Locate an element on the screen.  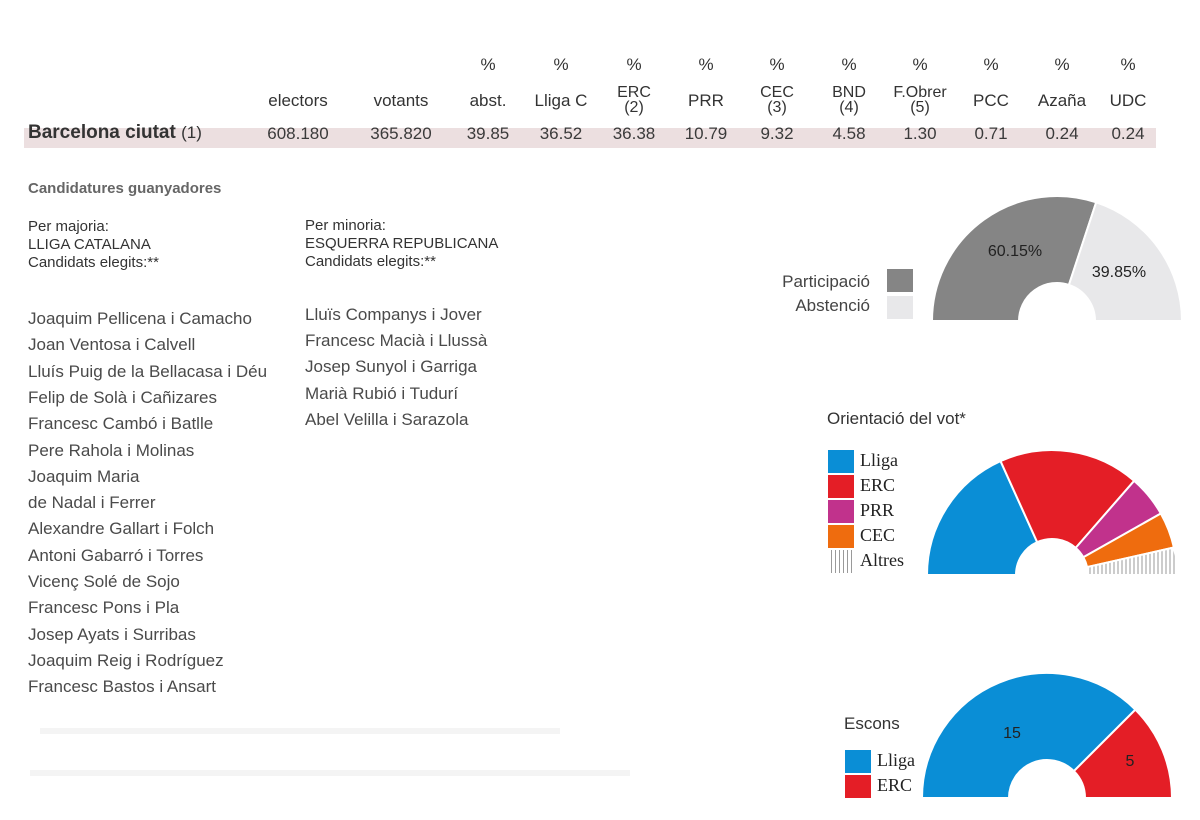
candidate-name: Alexandre Gallart i Folch is located at coordinates (121, 529).